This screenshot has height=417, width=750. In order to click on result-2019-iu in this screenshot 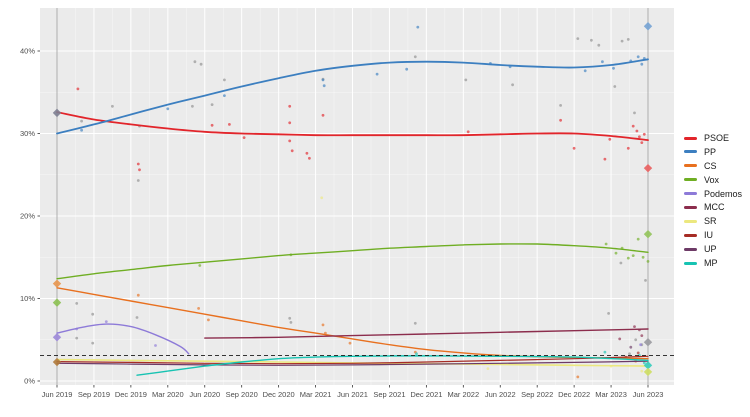, I will do `click(57, 362)`.